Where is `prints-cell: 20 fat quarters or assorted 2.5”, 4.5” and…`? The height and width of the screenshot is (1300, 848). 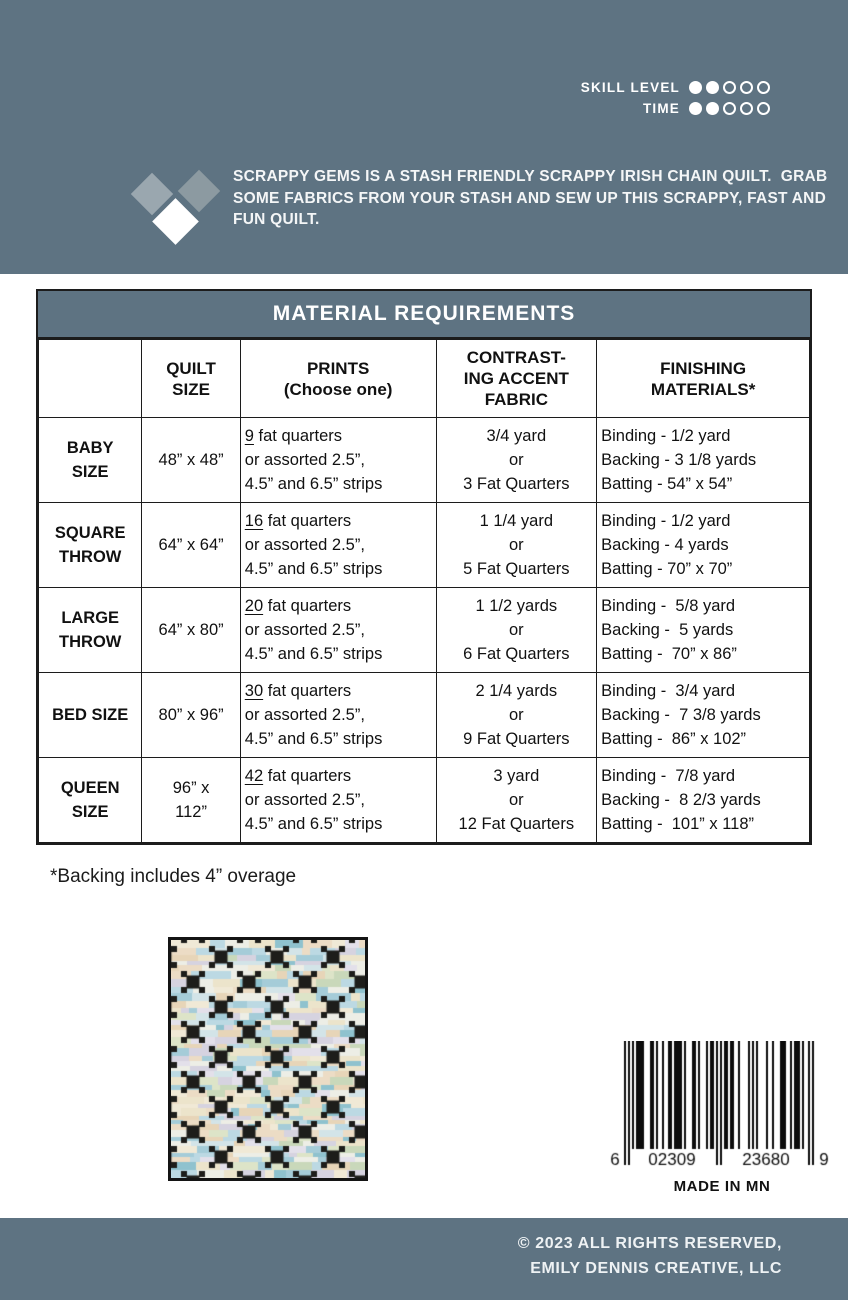
prints-cell: 20 fat quarters or assorted 2.5”, 4.5” and… is located at coordinates (338, 630).